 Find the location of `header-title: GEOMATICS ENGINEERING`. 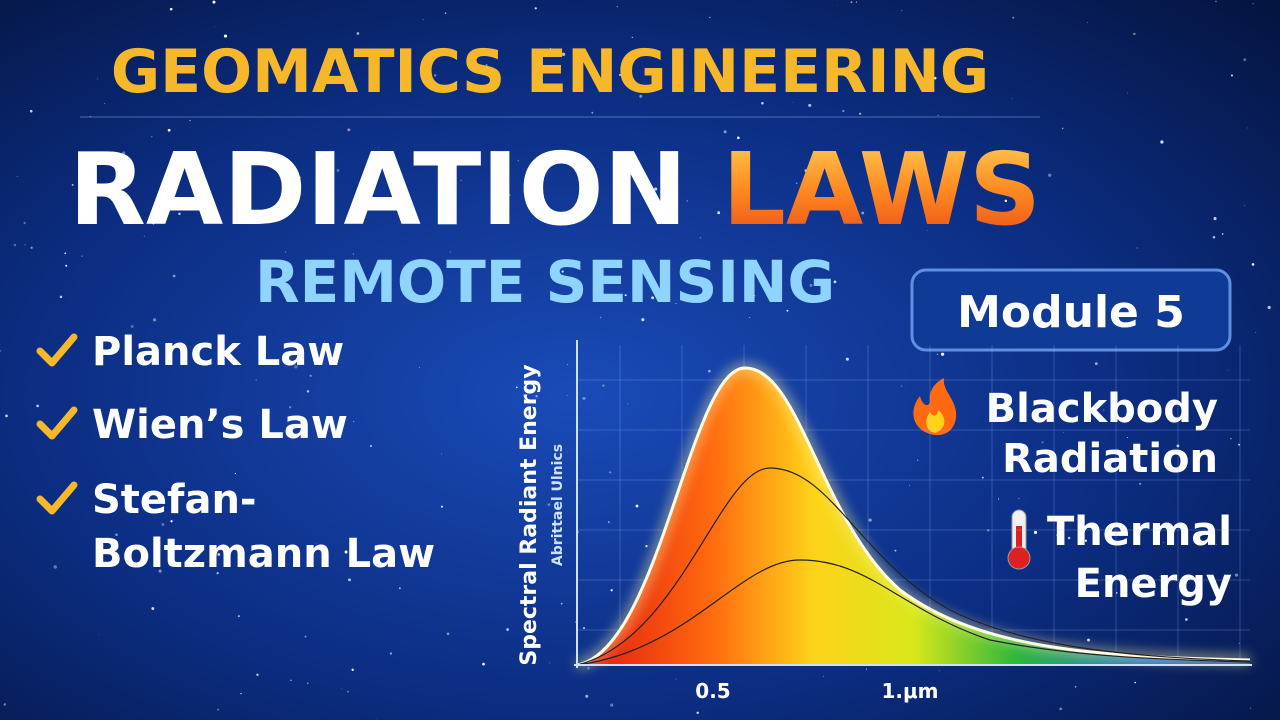

header-title: GEOMATICS ENGINEERING is located at coordinates (550, 72).